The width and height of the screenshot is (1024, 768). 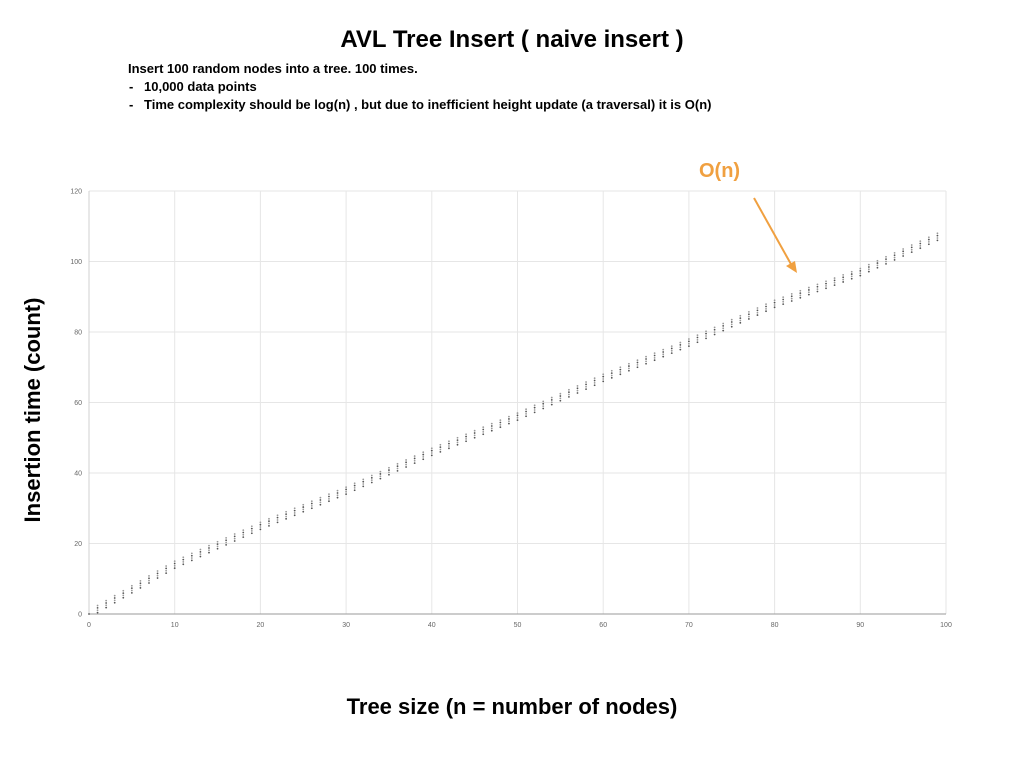 What do you see at coordinates (603, 625) in the screenshot?
I see `x-tick-label: 60` at bounding box center [603, 625].